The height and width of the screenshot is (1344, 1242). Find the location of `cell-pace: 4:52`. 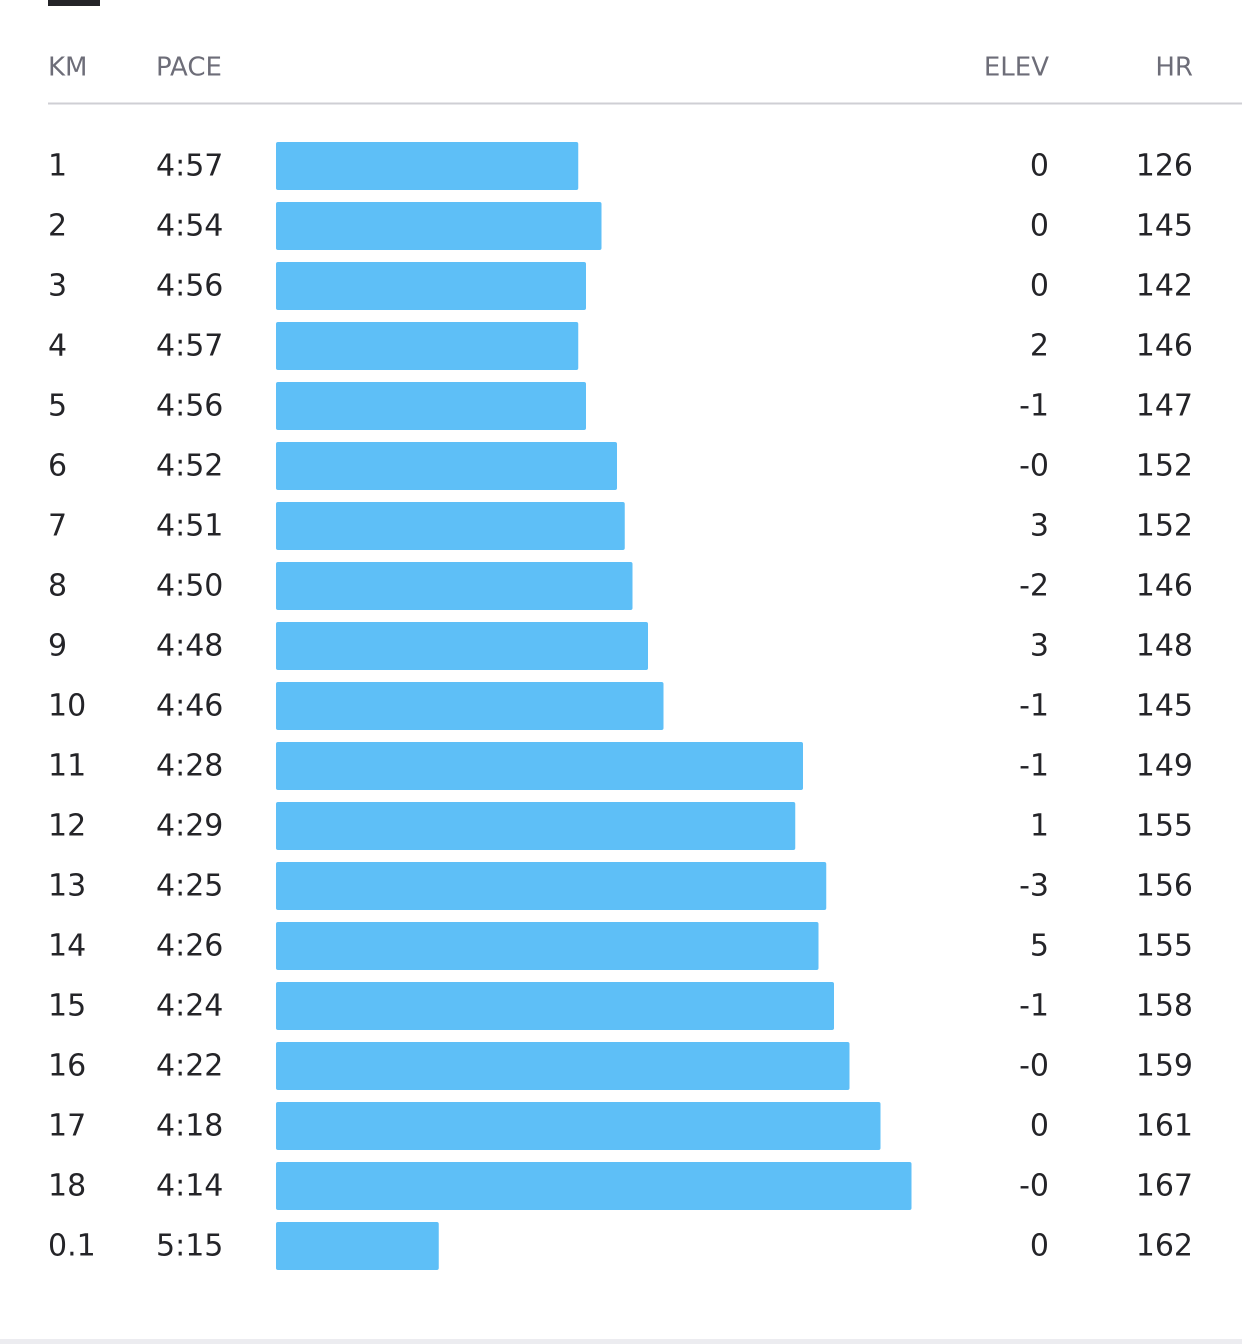

cell-pace: 4:52 is located at coordinates (189, 466).